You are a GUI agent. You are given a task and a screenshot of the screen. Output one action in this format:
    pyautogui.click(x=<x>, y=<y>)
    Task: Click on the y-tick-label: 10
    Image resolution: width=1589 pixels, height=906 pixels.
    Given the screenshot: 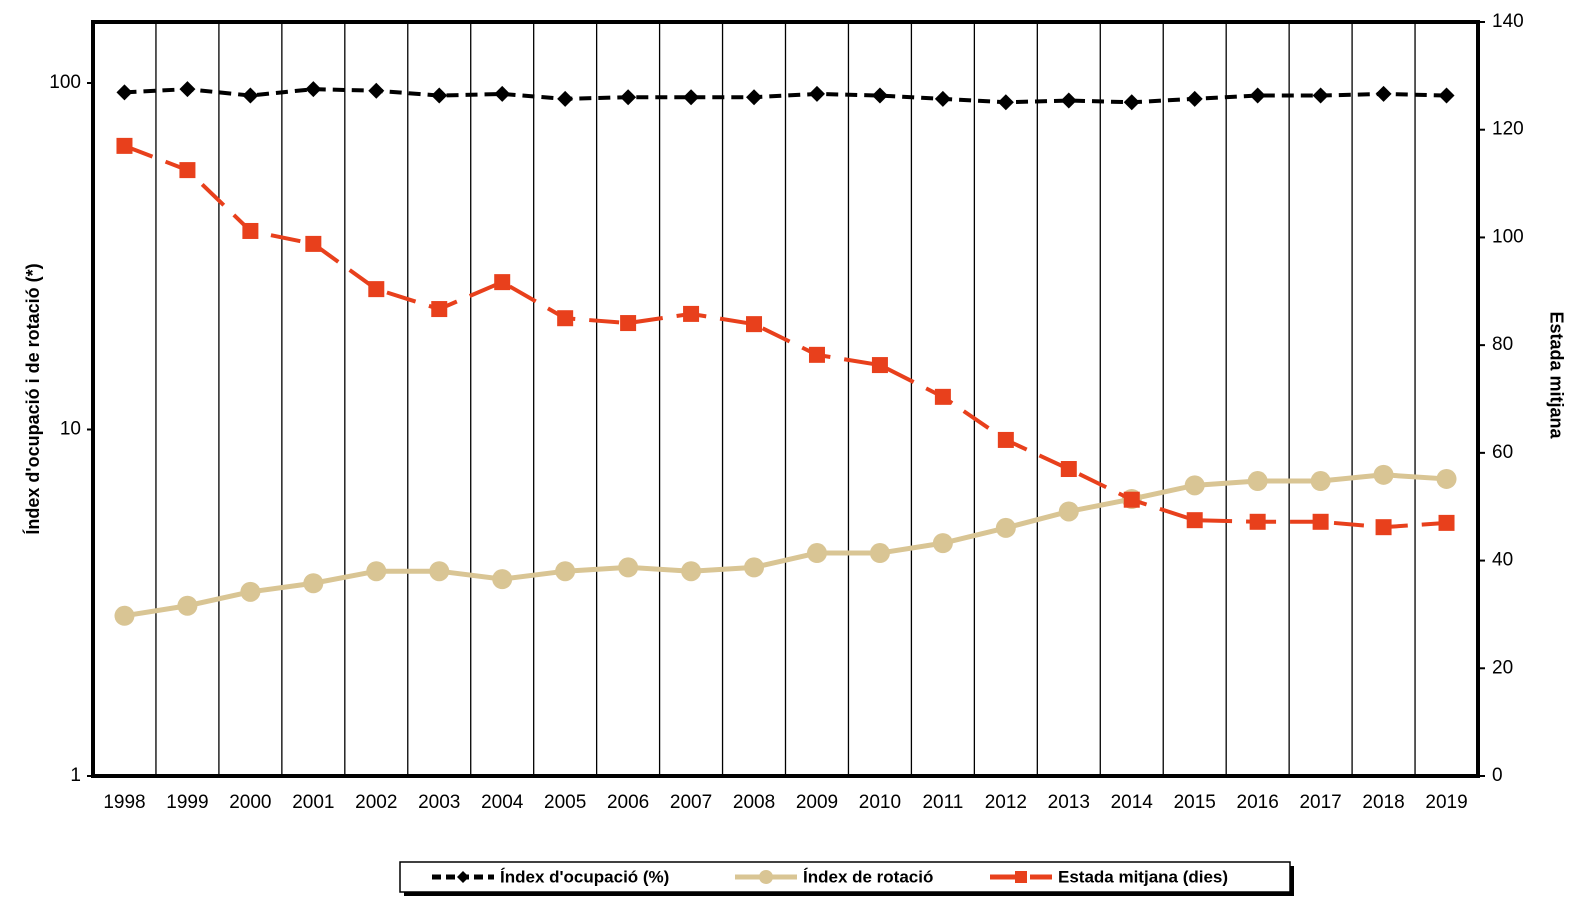 What is the action you would take?
    pyautogui.click(x=70, y=429)
    